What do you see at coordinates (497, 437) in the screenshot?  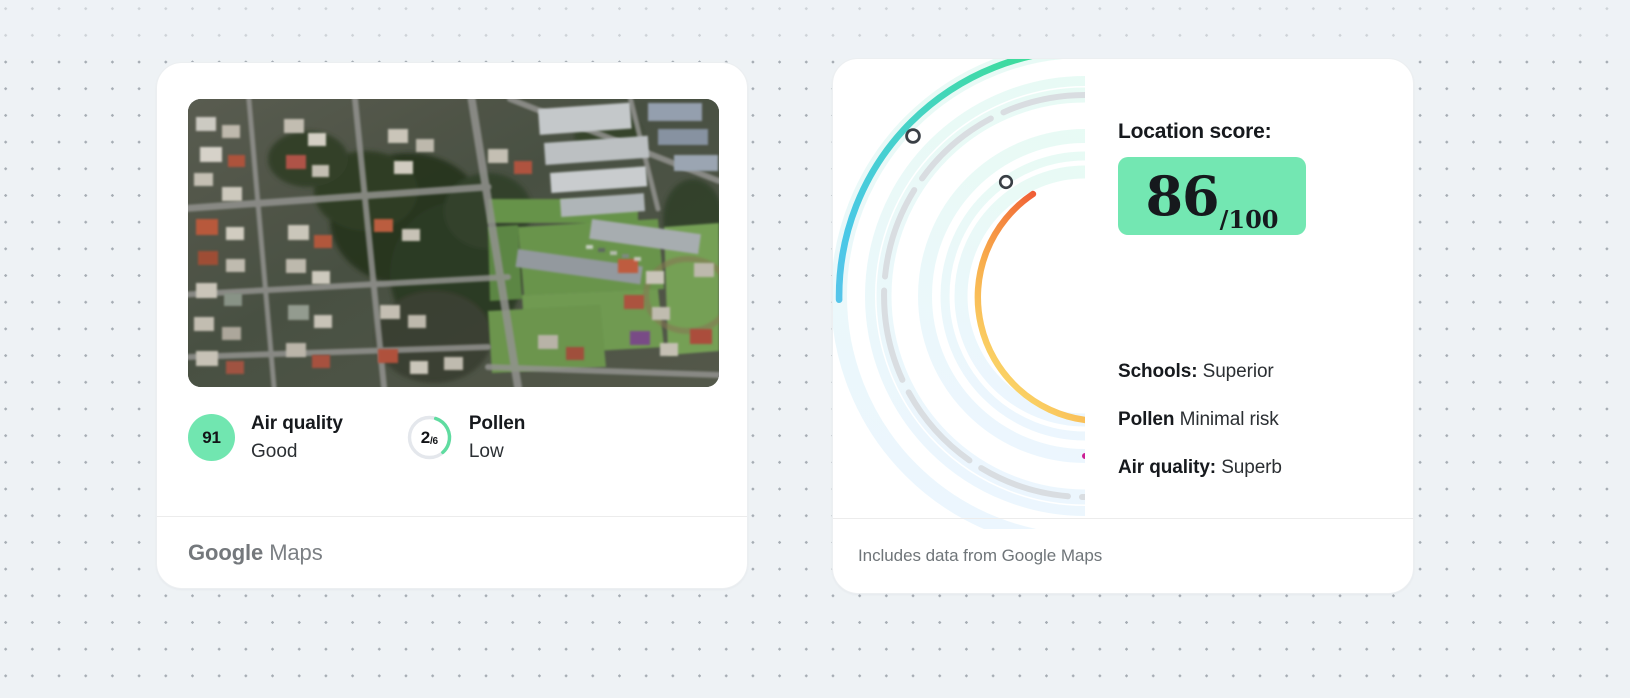 I see `pollen-text: Pollen Low` at bounding box center [497, 437].